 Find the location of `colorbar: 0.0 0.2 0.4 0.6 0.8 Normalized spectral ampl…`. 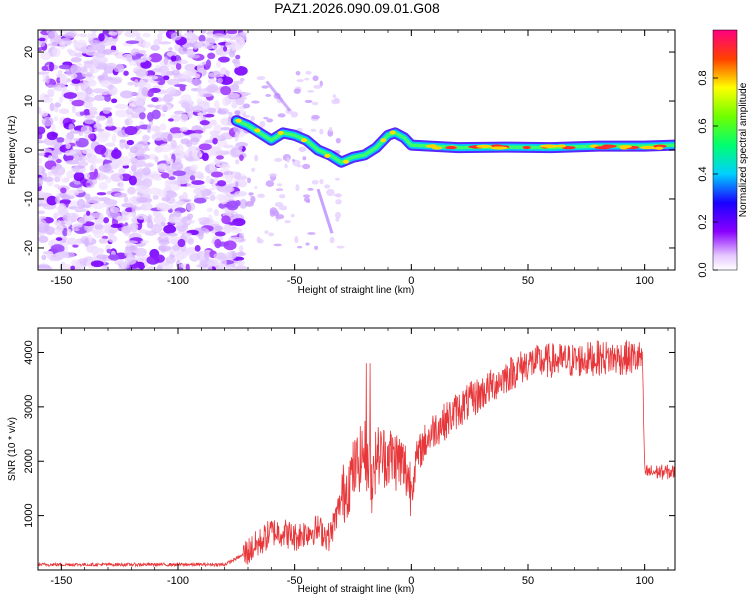

colorbar: 0.0 0.2 0.4 0.6 0.8 Normalized spectral ampl… is located at coordinates (723, 153).